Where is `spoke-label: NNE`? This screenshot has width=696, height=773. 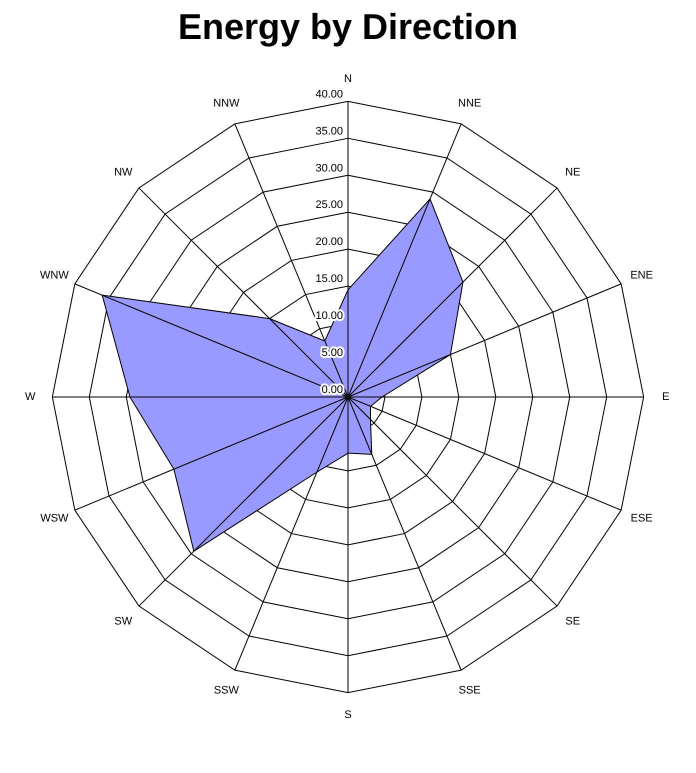 spoke-label: NNE is located at coordinates (470, 103).